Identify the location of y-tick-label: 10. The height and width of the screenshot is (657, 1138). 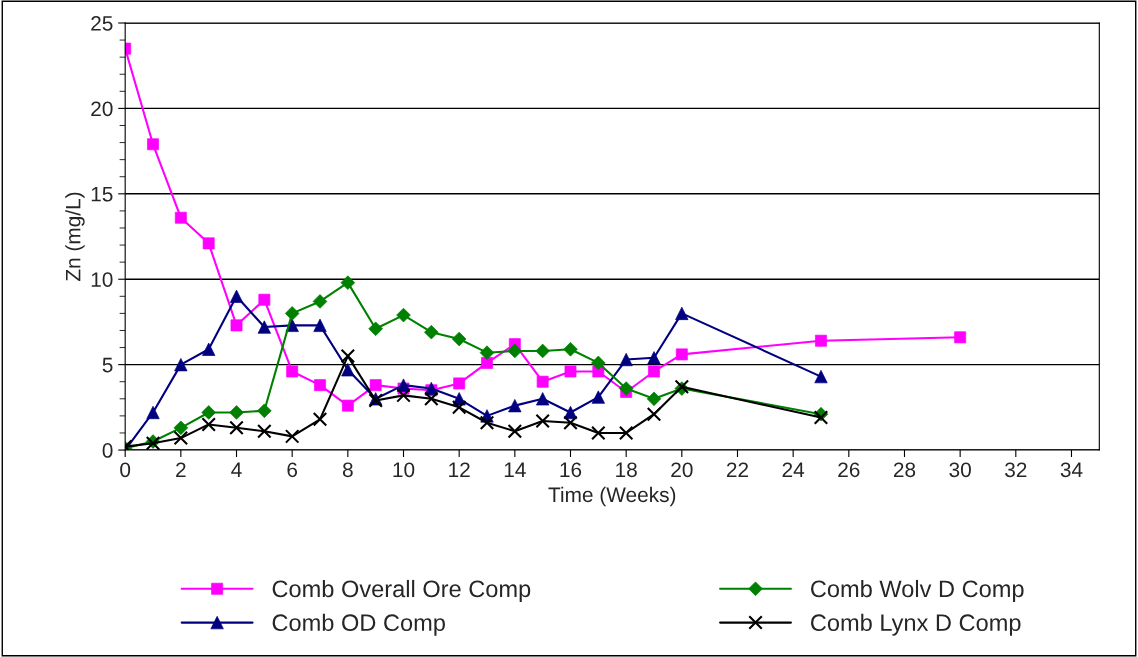
(102, 279).